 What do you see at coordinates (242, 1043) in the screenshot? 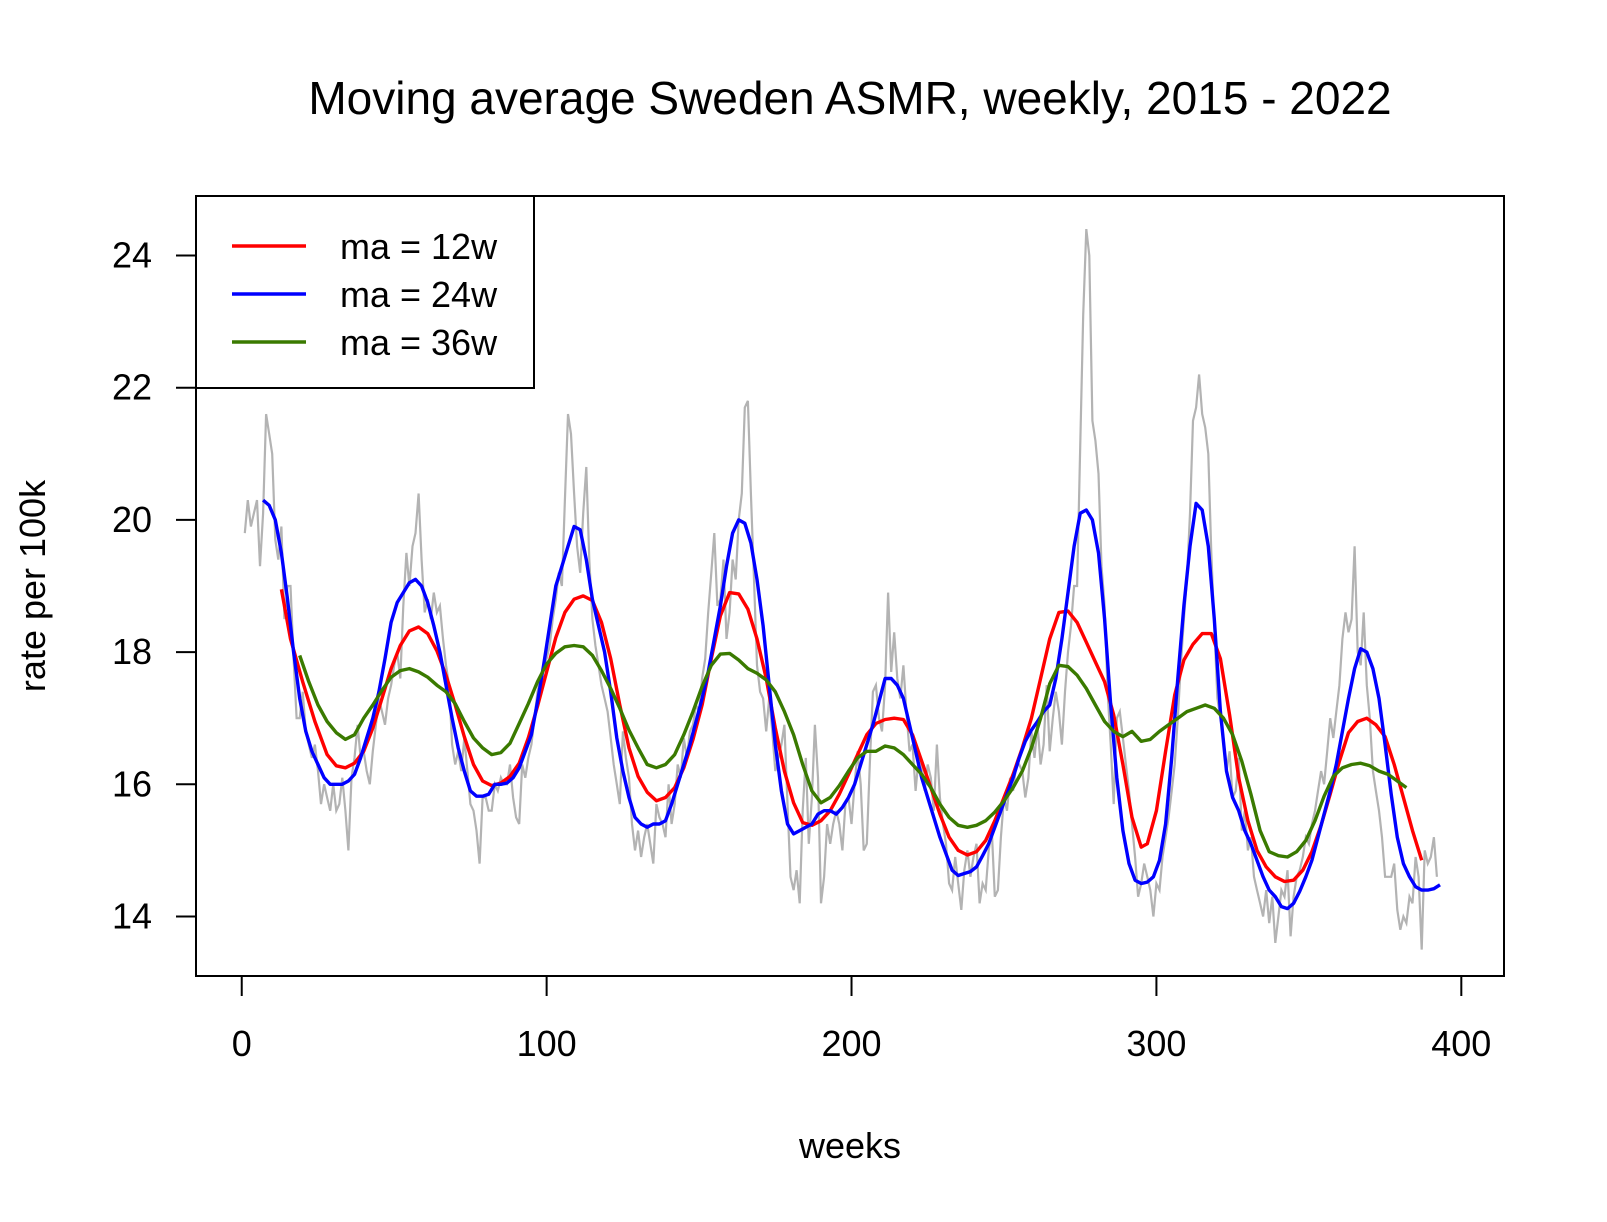
I see `x-tick-label-0: 0` at bounding box center [242, 1043].